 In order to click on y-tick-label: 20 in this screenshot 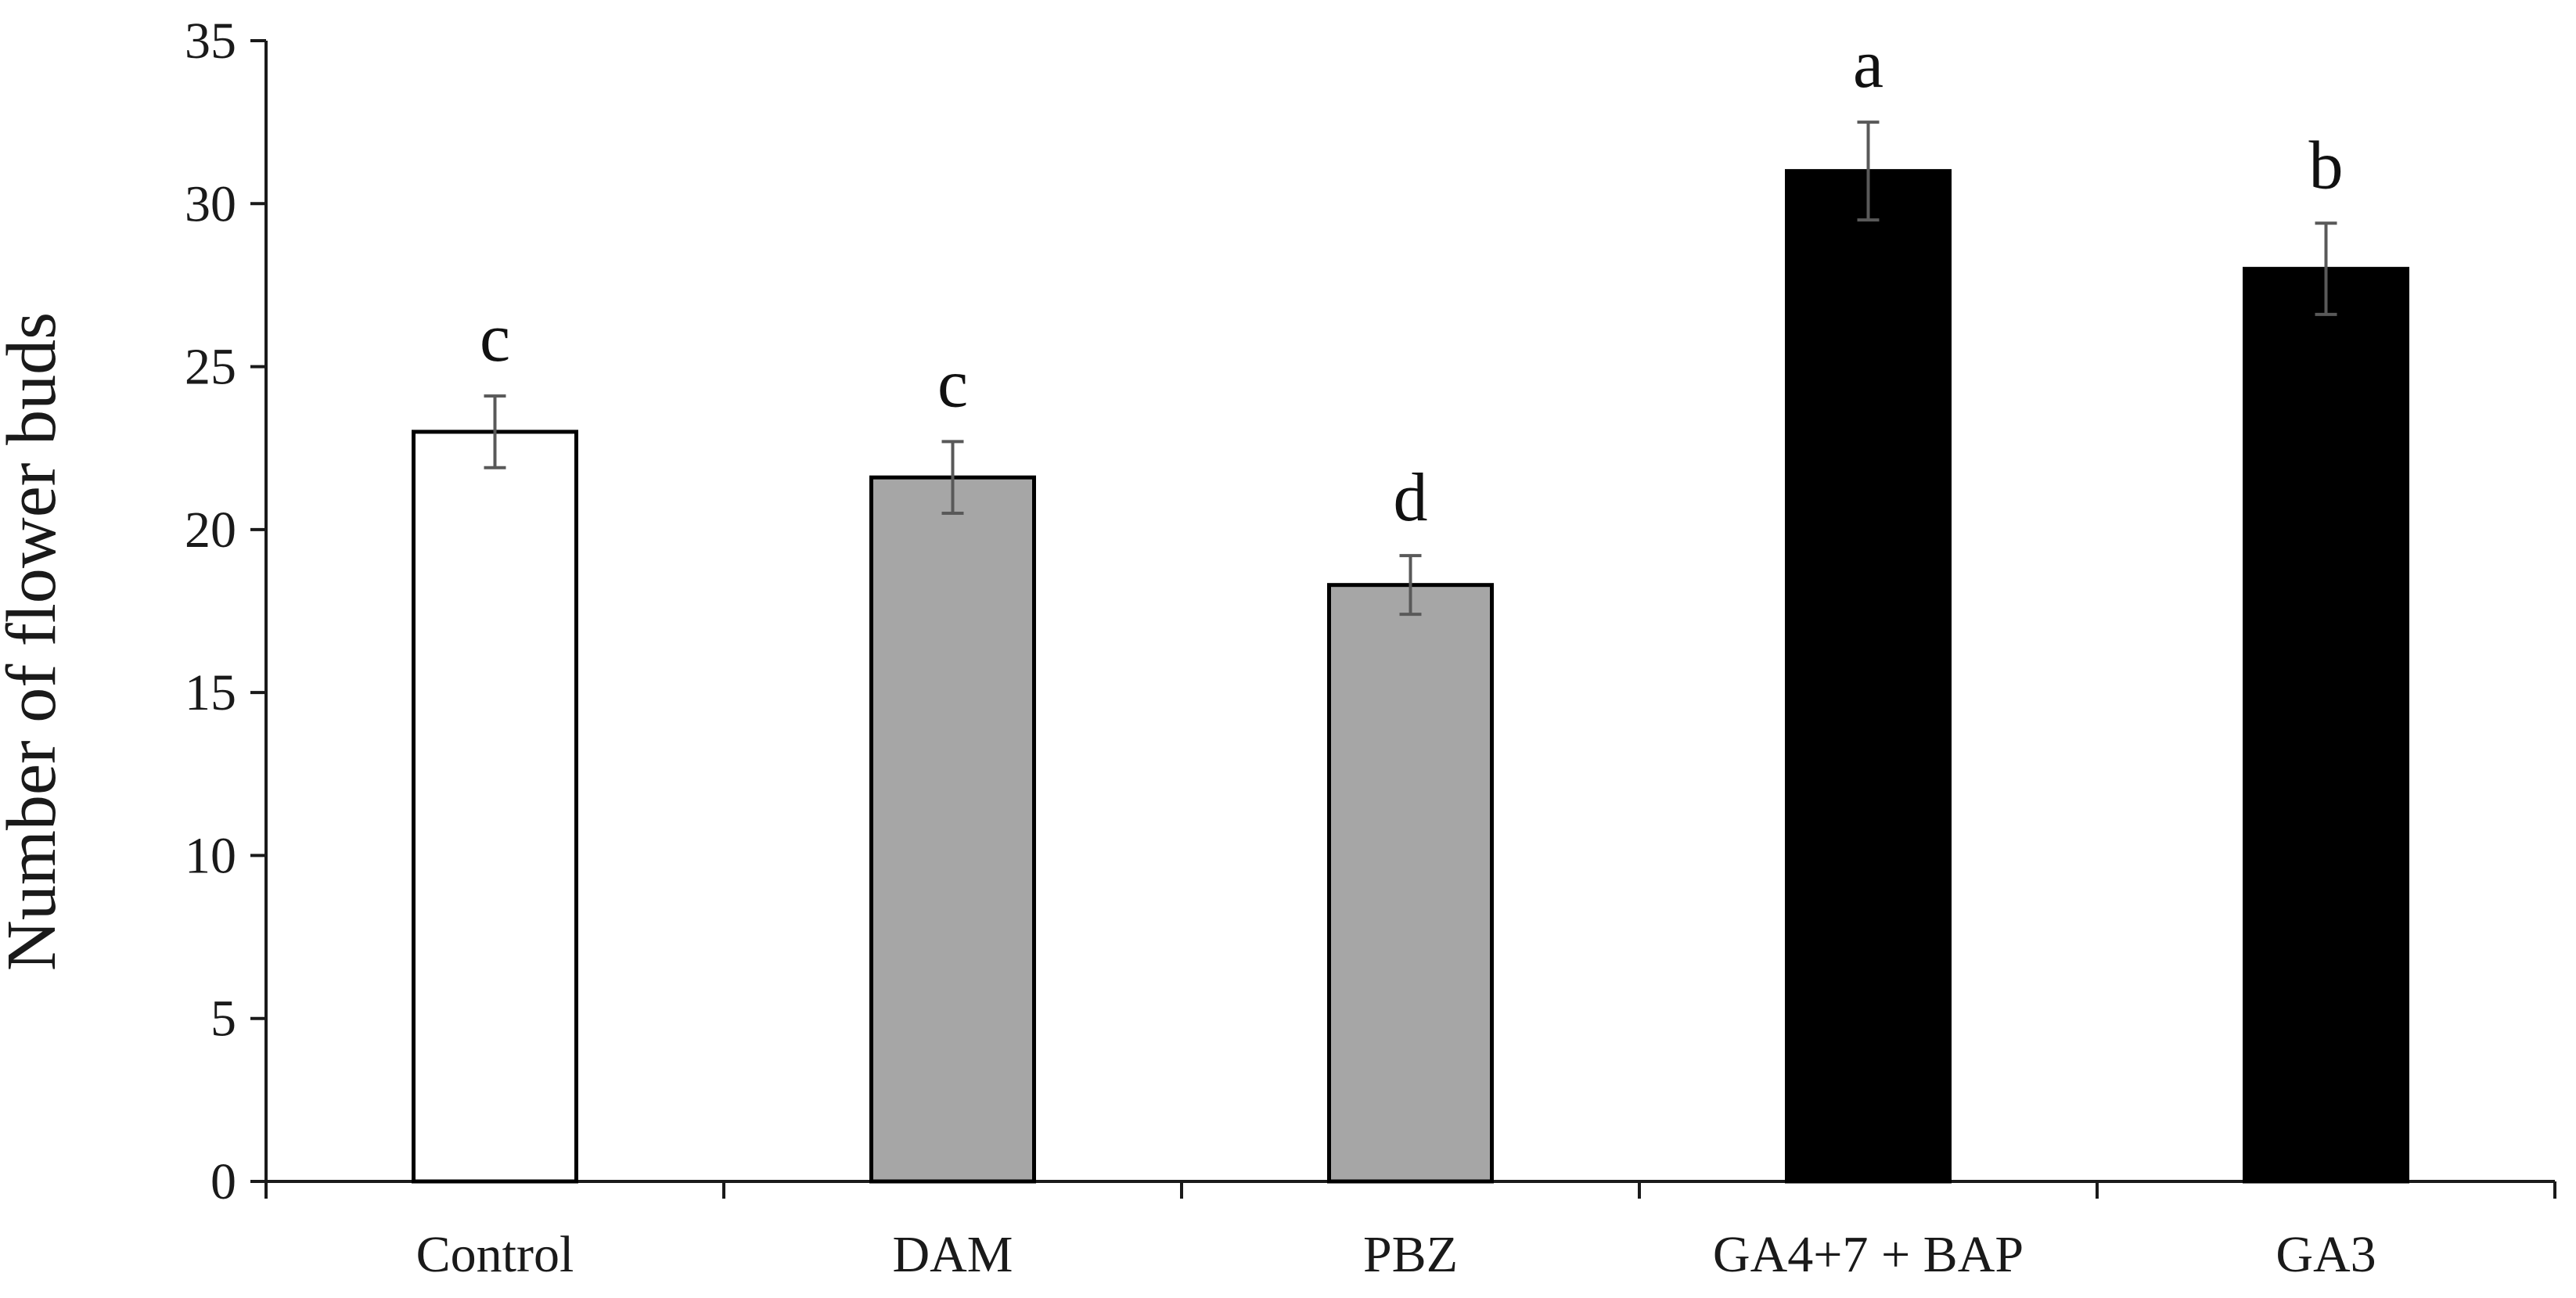, I will do `click(210, 530)`.